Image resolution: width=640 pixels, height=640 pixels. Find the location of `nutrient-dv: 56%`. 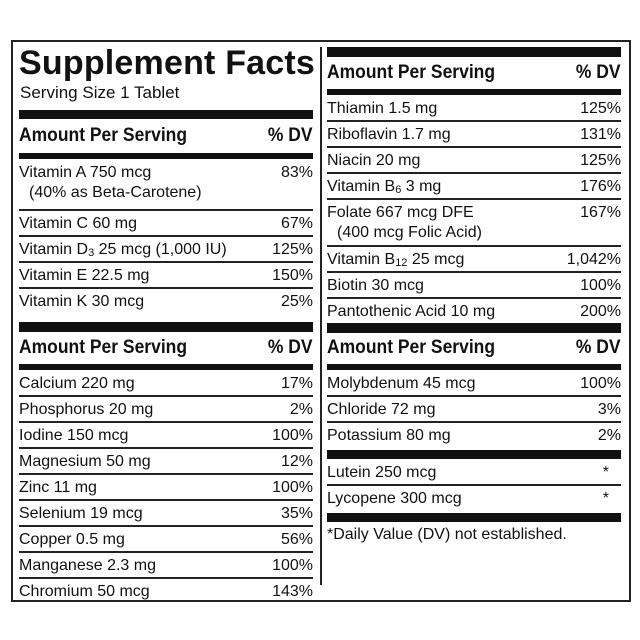

nutrient-dv: 56% is located at coordinates (296, 539).